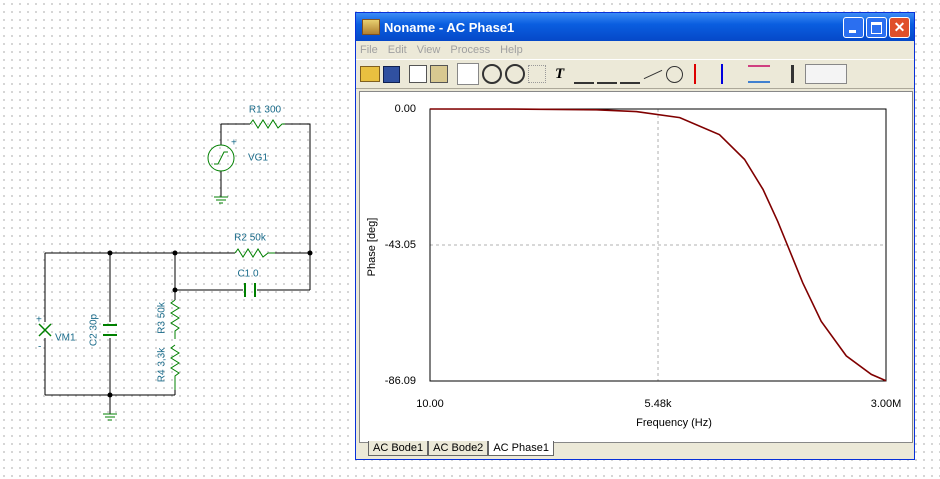  Describe the element at coordinates (468, 74) in the screenshot. I see `select-button` at that location.